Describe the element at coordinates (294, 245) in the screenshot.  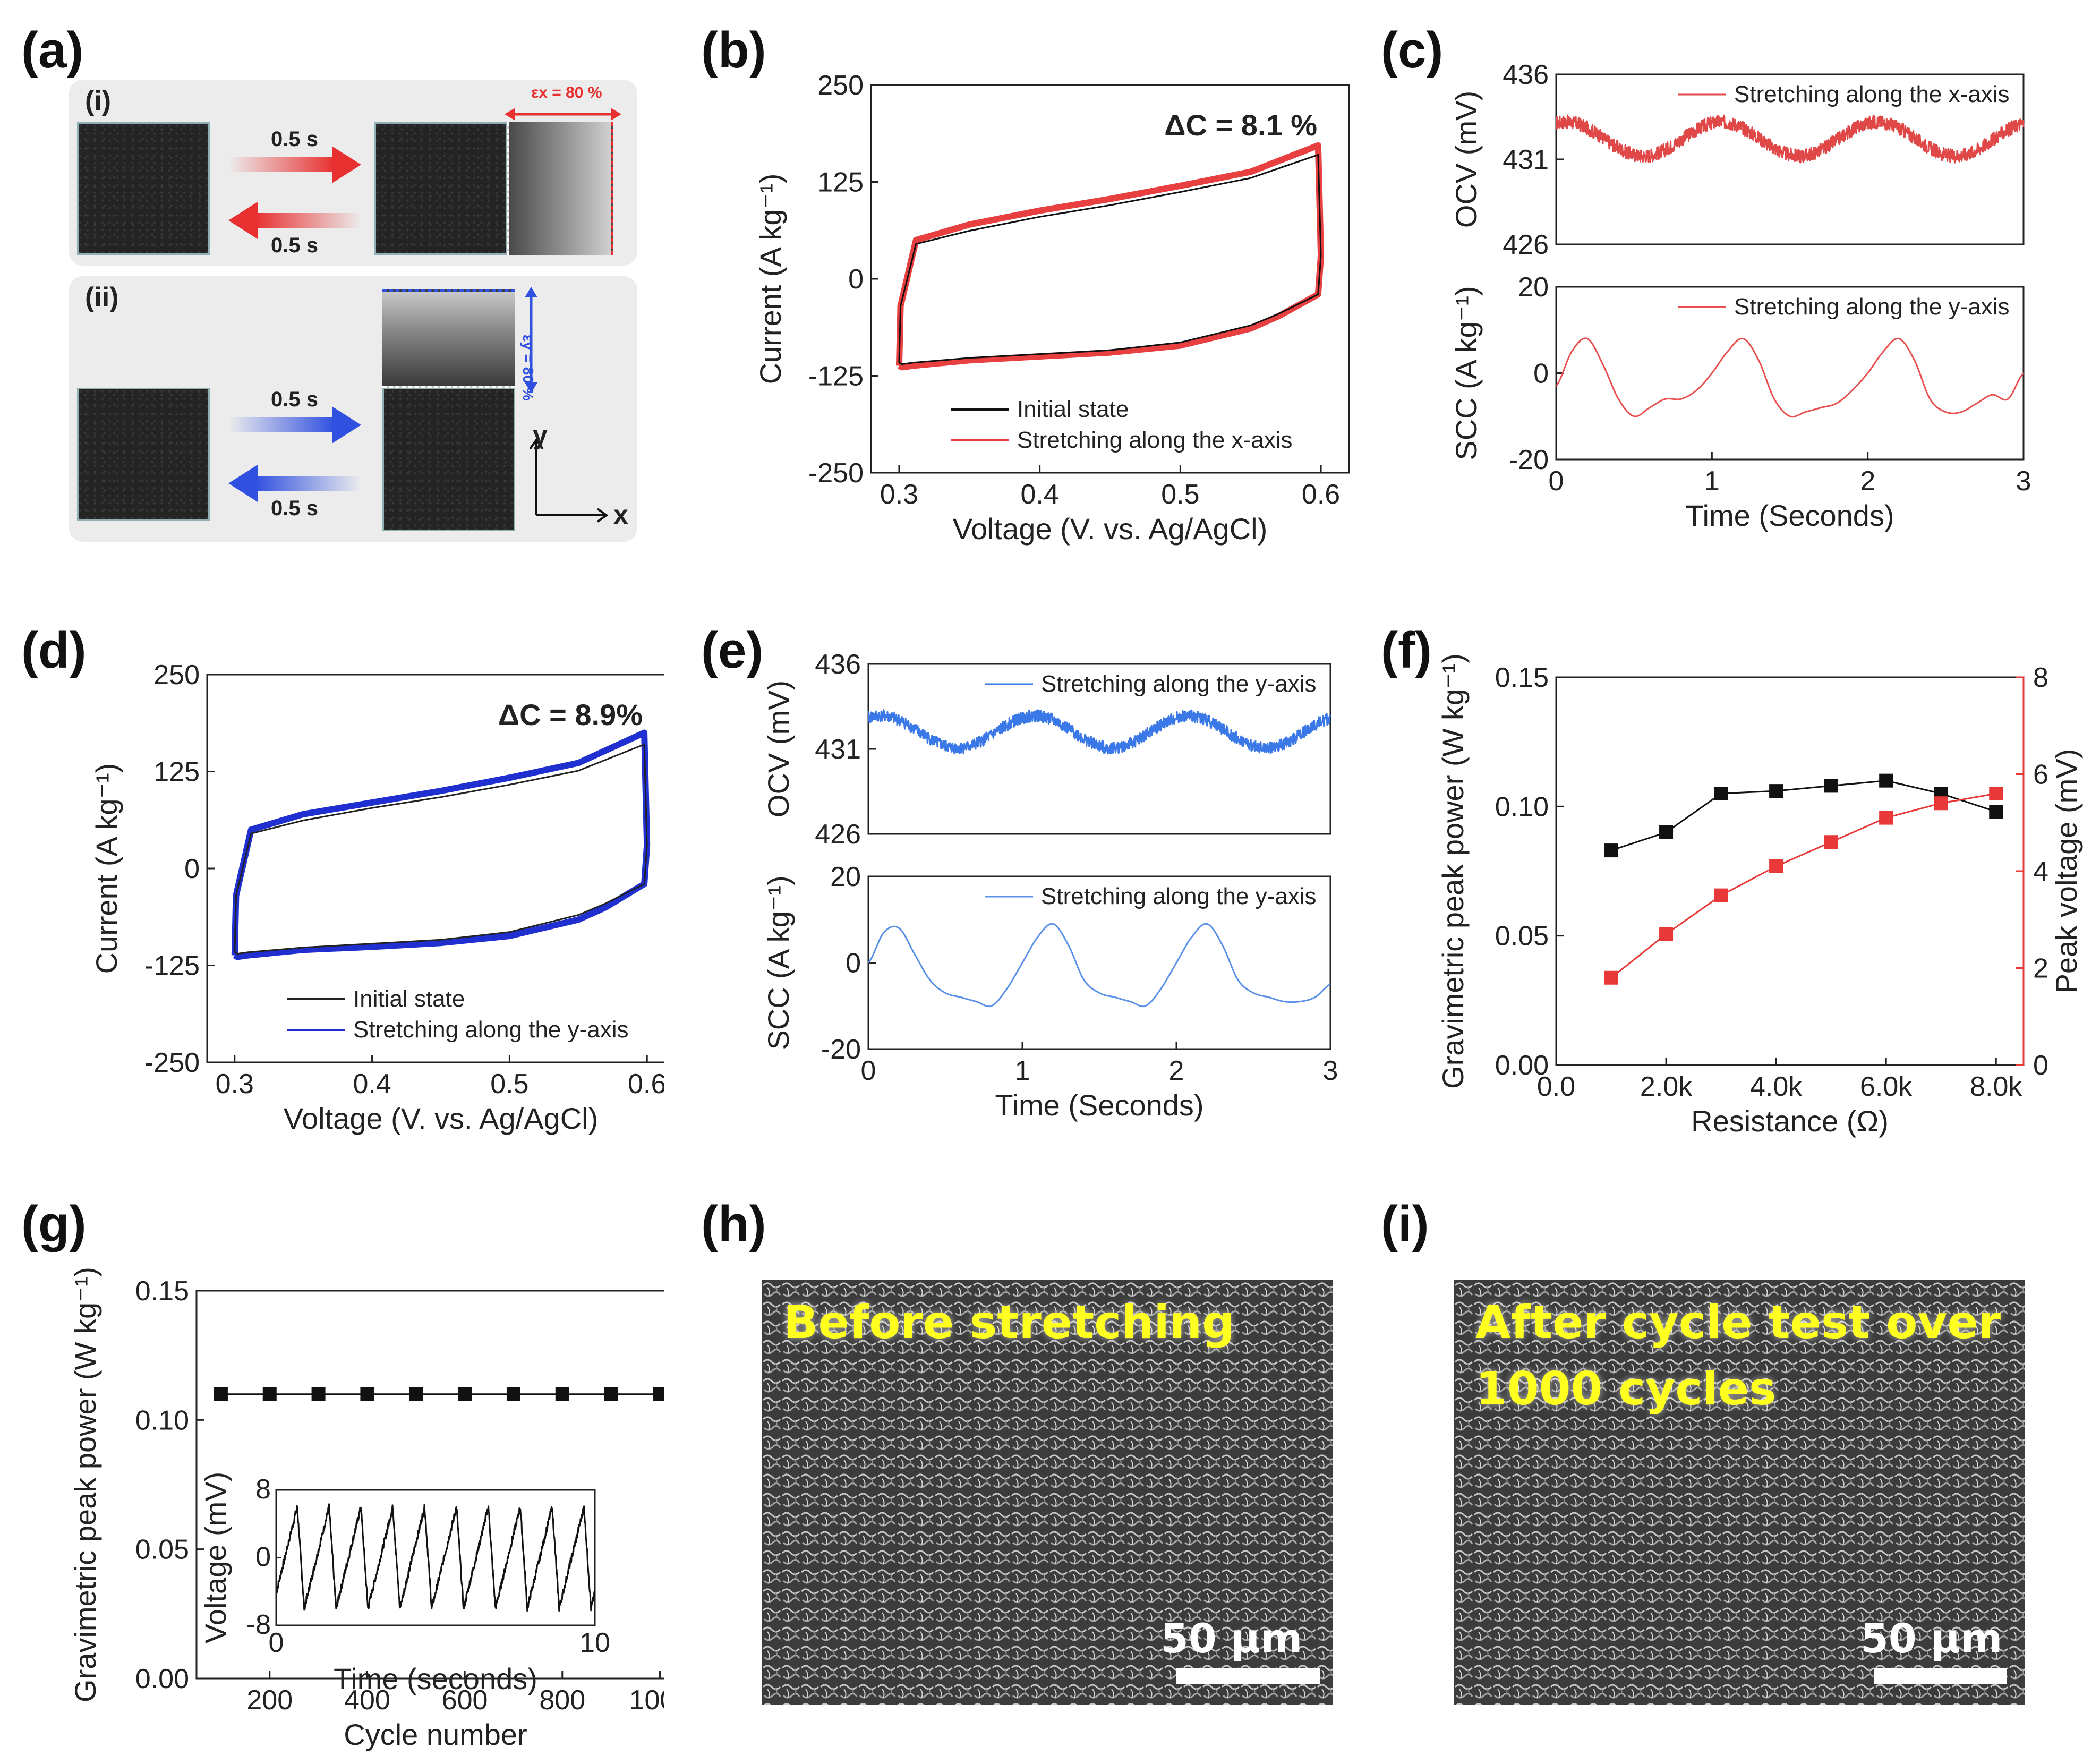
I see `time-label-back-i: 0.5 s` at that location.